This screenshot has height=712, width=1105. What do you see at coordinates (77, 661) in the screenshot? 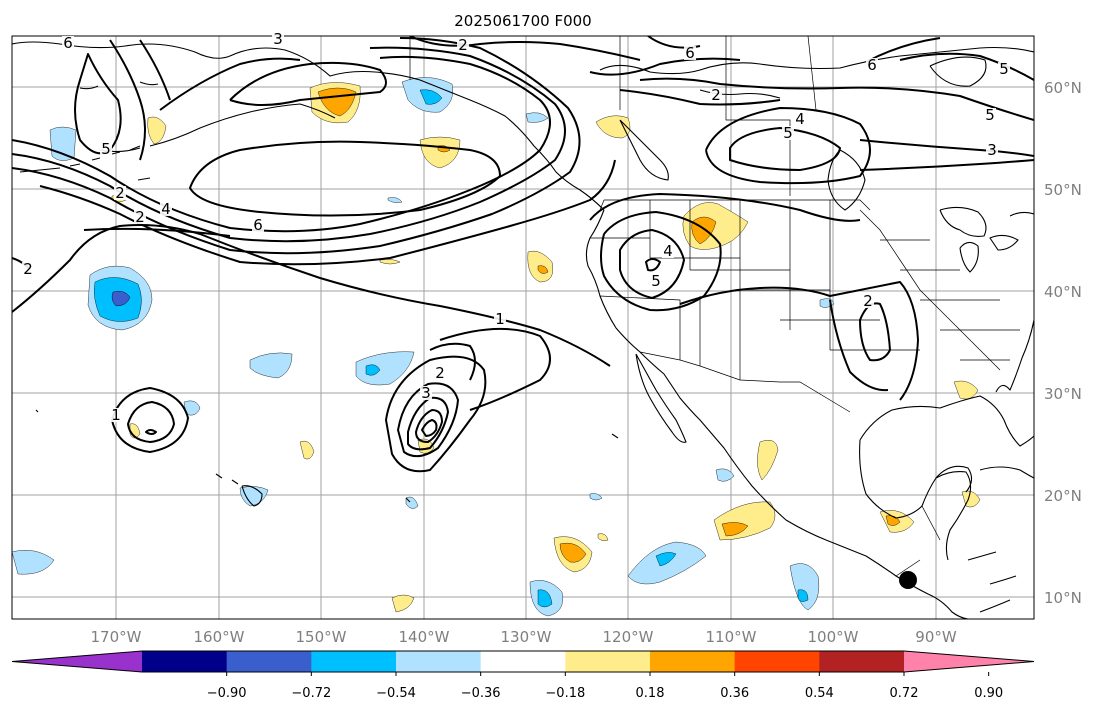
I see `colorbar-extend-low` at bounding box center [77, 661].